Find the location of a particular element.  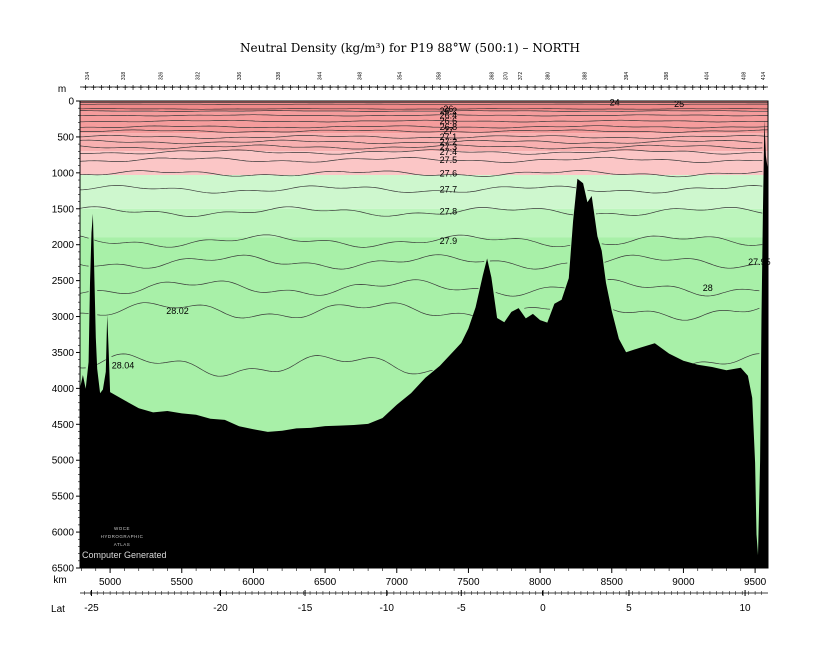

x-tick-label: 6500 is located at coordinates (325, 582).